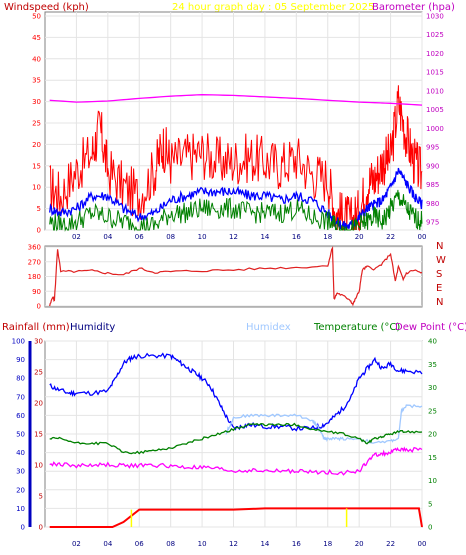 The height and width of the screenshot is (555, 466). I want to click on wind-x-tick: 04, so click(107, 237).